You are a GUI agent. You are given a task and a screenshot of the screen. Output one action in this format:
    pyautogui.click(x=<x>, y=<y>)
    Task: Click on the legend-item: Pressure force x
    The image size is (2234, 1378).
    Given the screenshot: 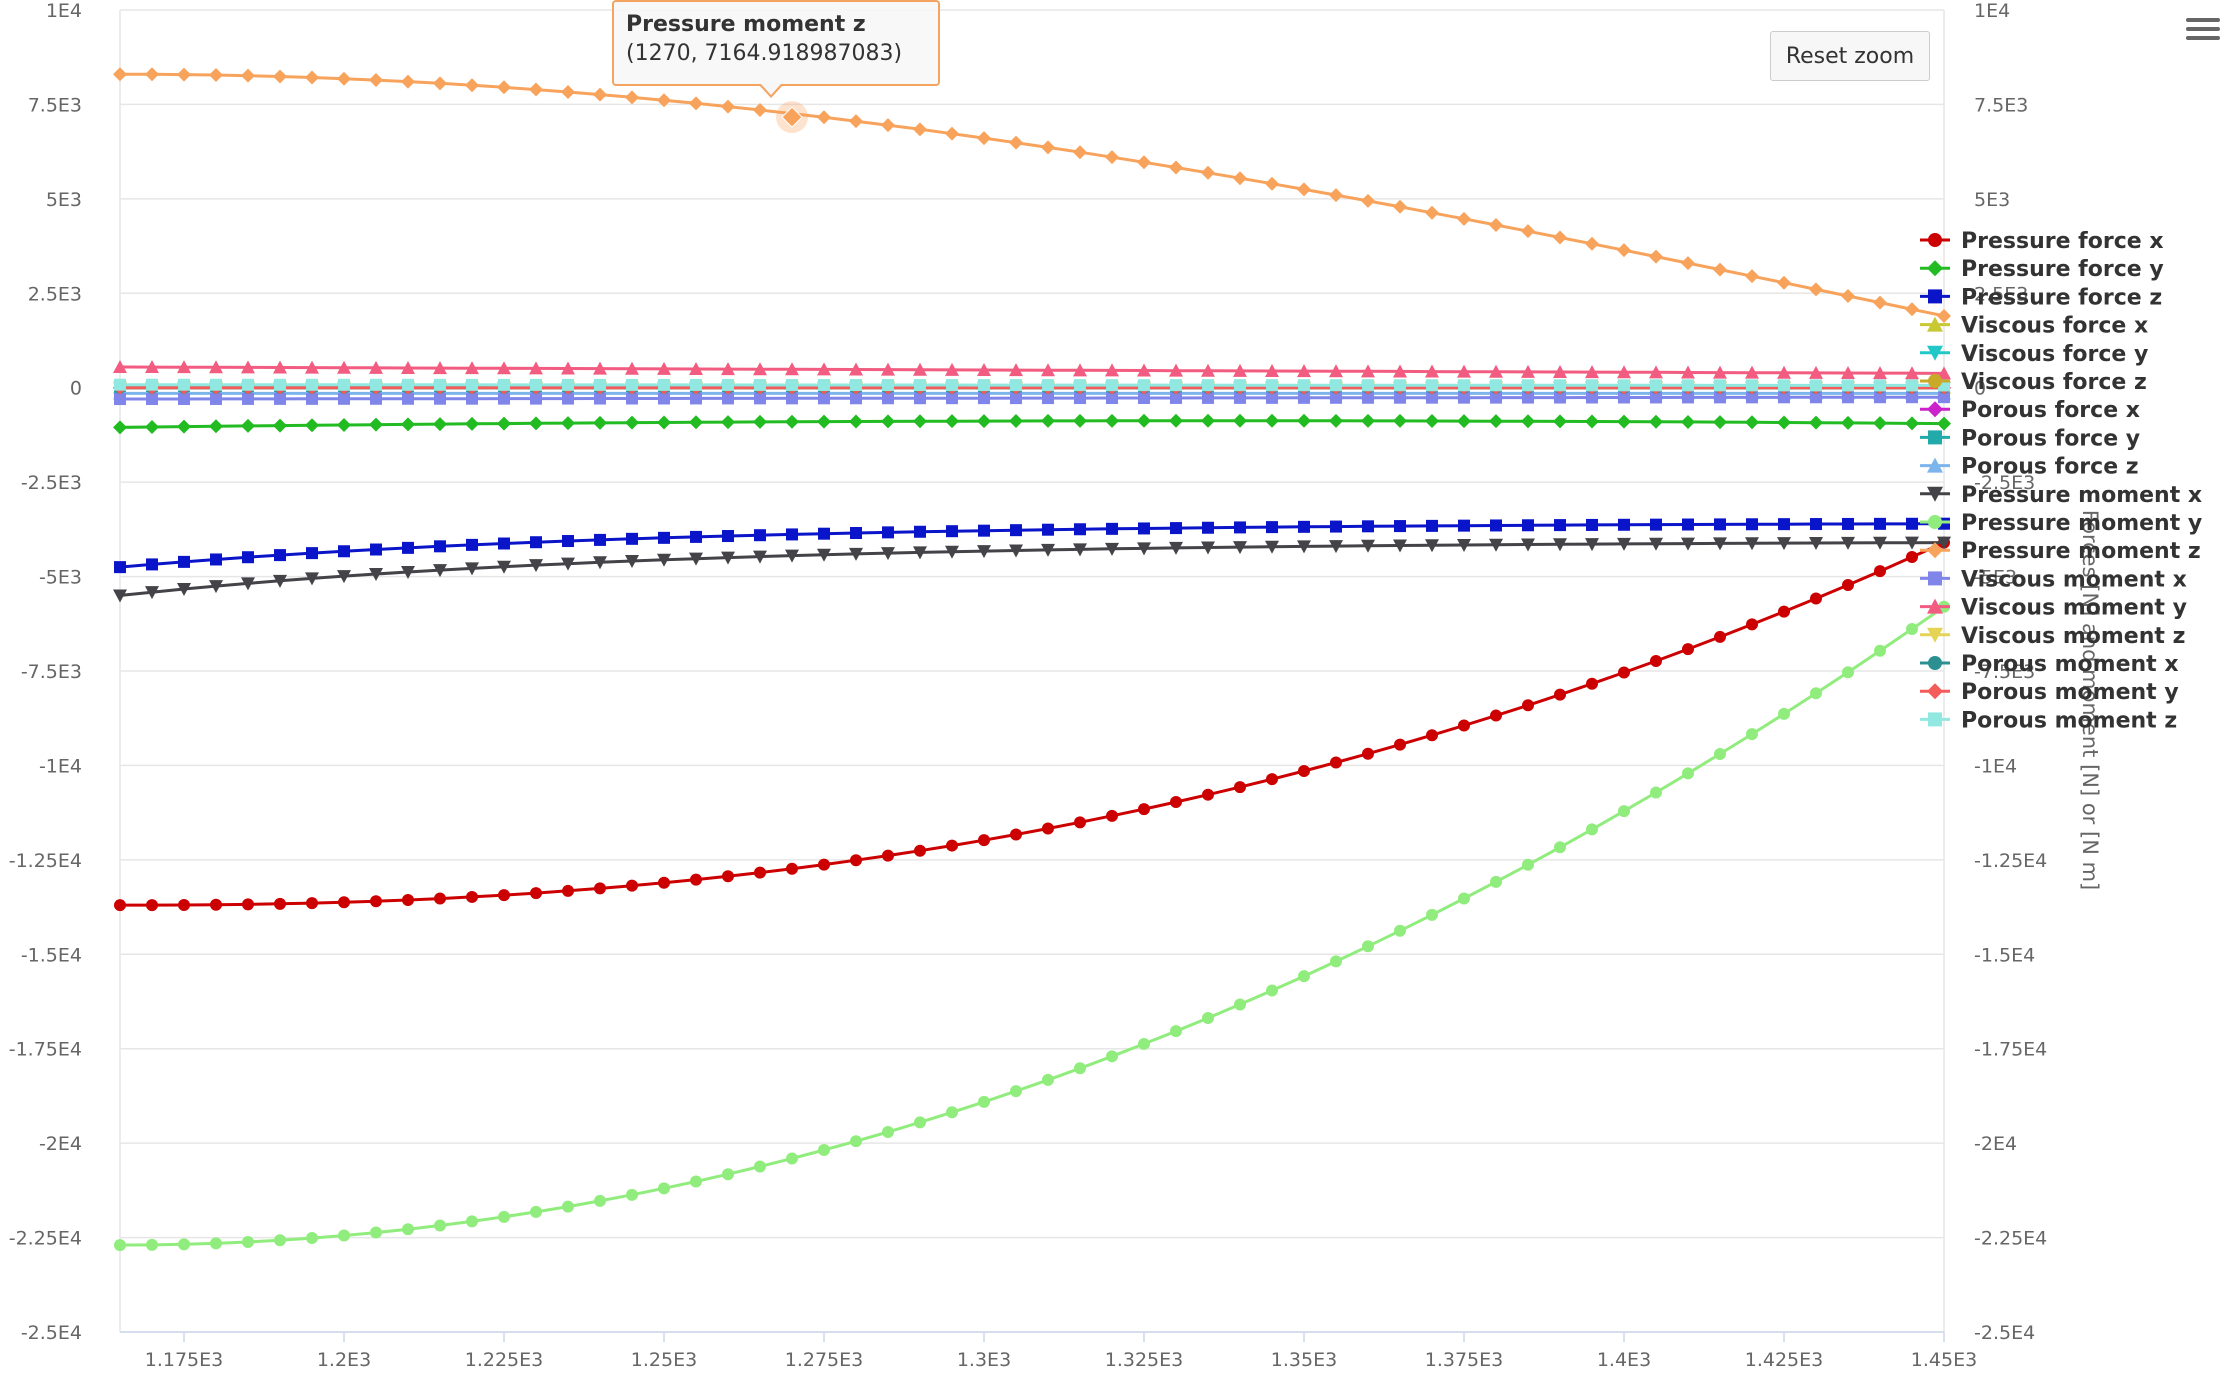 What is the action you would take?
    pyautogui.click(x=2042, y=241)
    